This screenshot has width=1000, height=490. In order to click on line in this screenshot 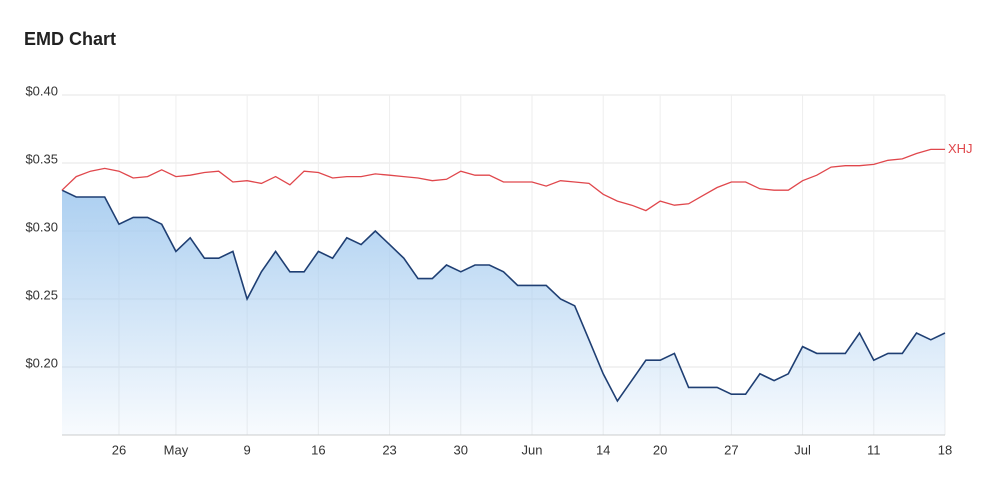, I will do `click(503, 180)`.